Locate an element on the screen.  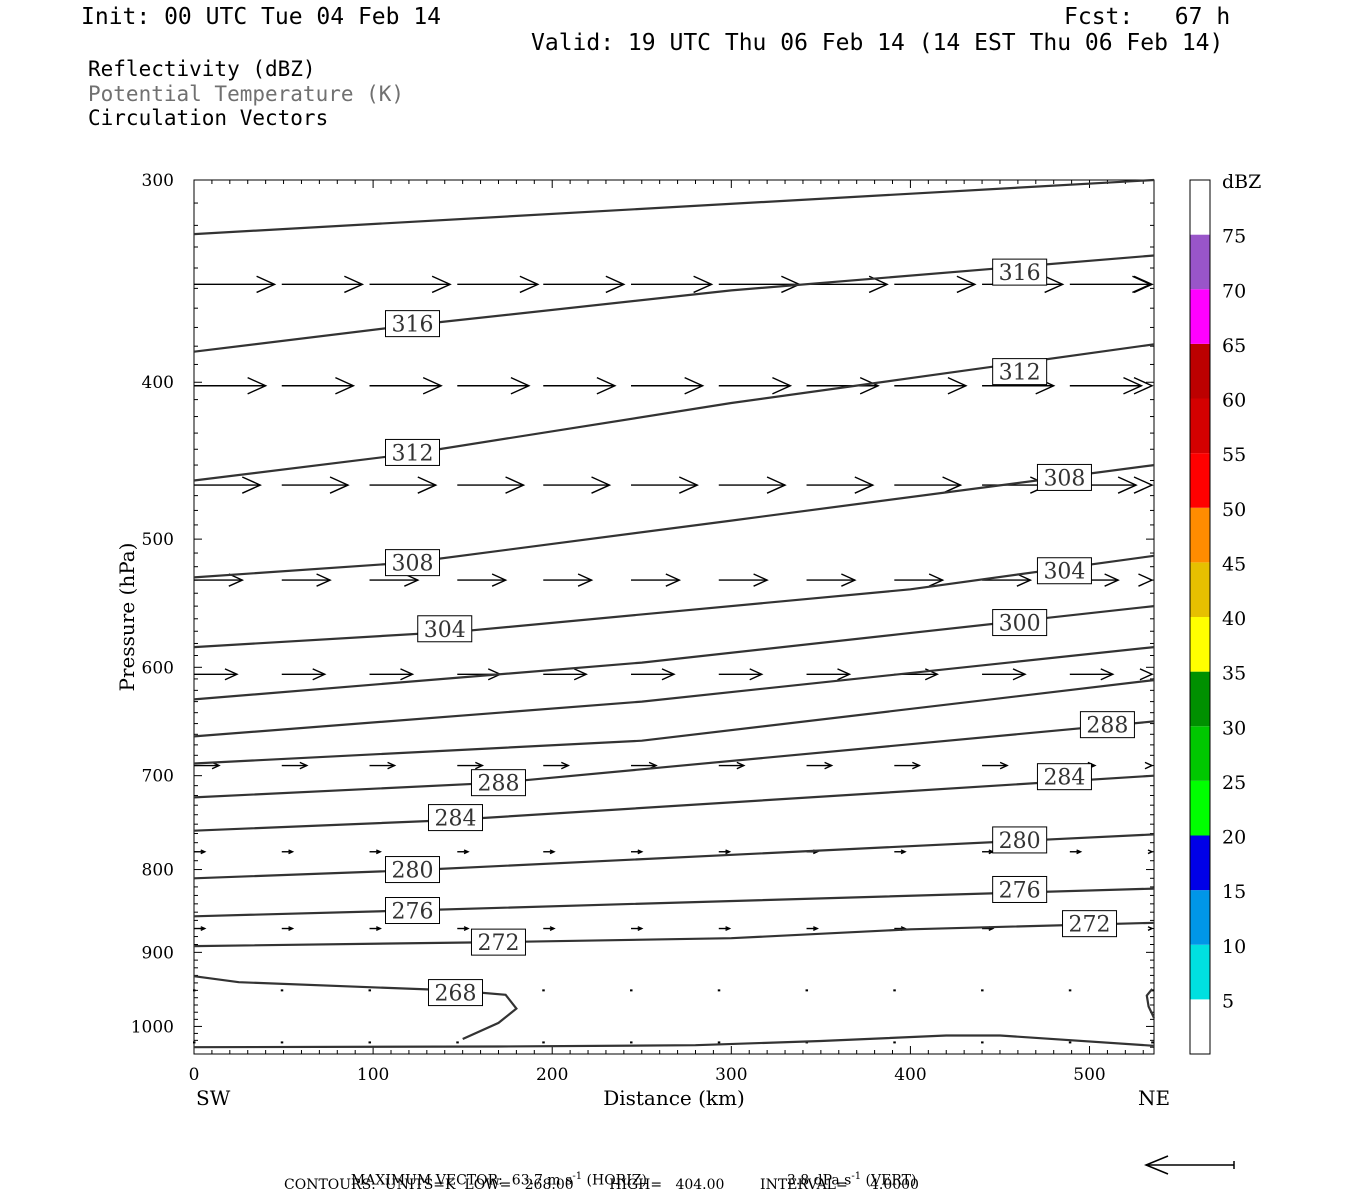
x-end-label-right: NE is located at coordinates (1154, 1098).